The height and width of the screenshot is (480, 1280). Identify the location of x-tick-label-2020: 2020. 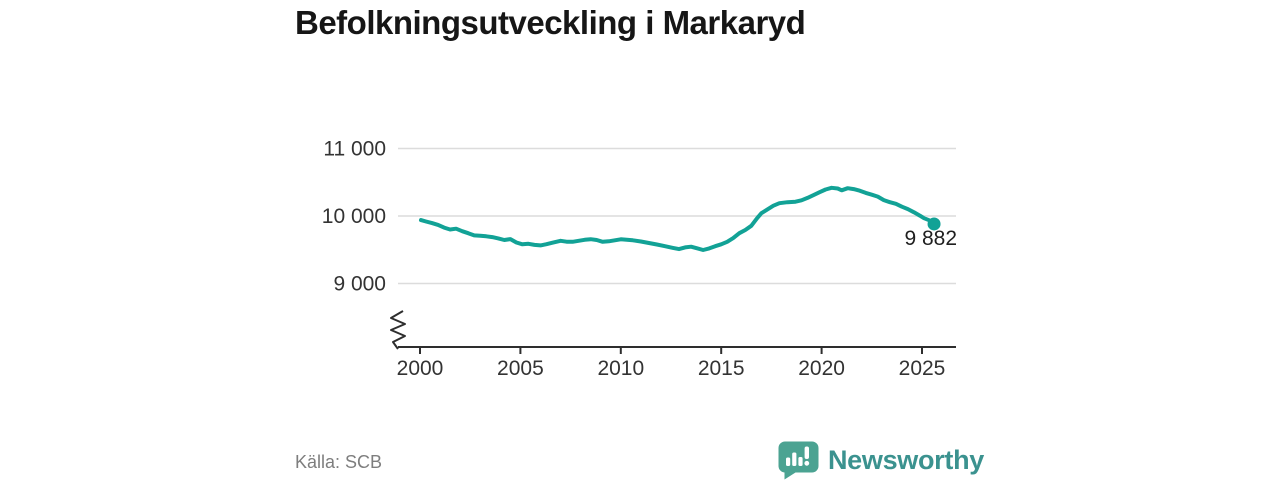
(821, 368).